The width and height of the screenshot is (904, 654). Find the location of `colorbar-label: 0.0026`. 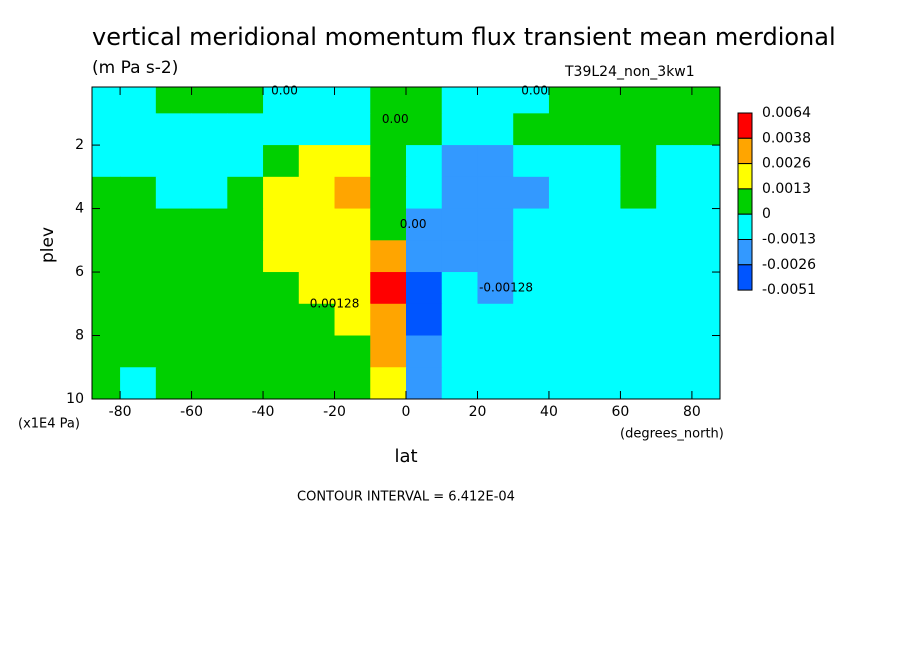

colorbar-label: 0.0026 is located at coordinates (786, 164).